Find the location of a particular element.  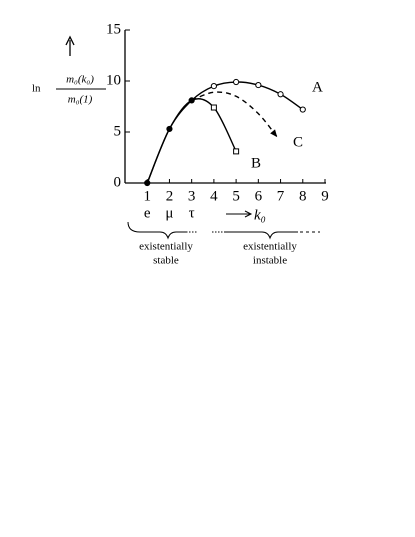

x-tick-label: 3 is located at coordinates (192, 196).